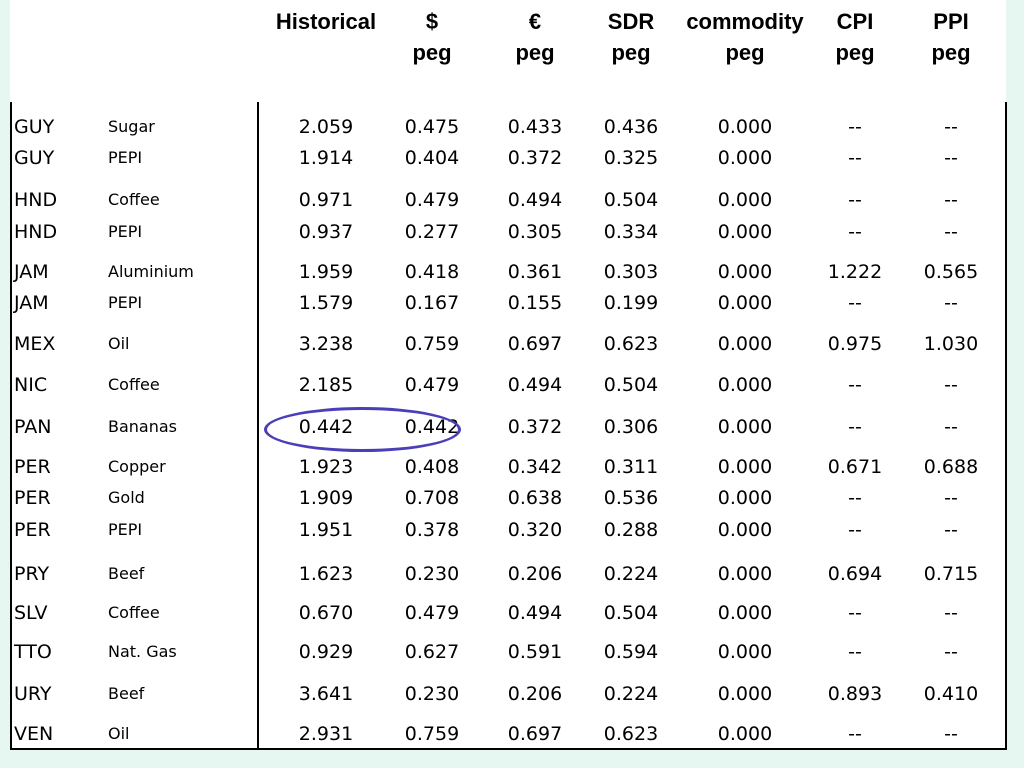 The width and height of the screenshot is (1024, 768). I want to click on value-cell: 0.277, so click(432, 232).